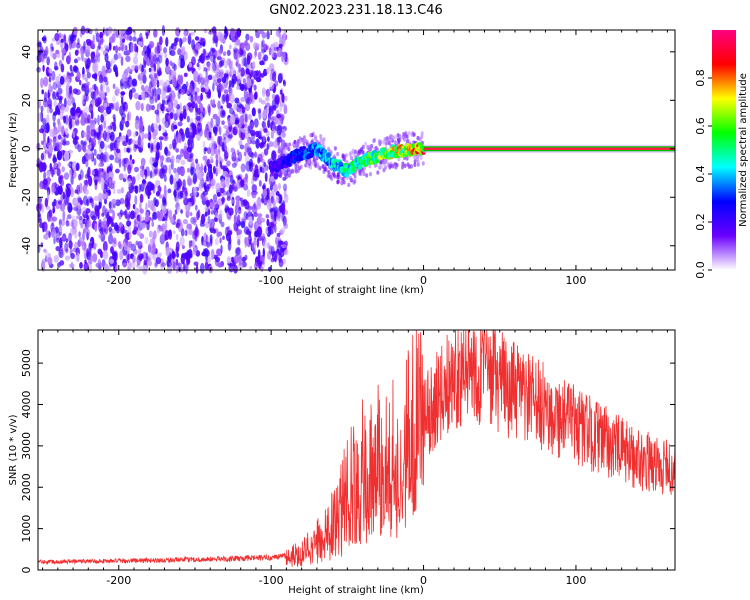 This screenshot has width=750, height=600. I want to click on x-tick-label: -200, so click(118, 280).